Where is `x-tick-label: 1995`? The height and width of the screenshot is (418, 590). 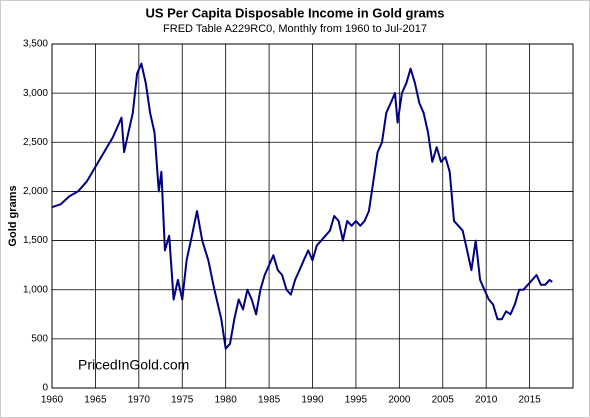
x-tick-label: 1995 is located at coordinates (356, 400).